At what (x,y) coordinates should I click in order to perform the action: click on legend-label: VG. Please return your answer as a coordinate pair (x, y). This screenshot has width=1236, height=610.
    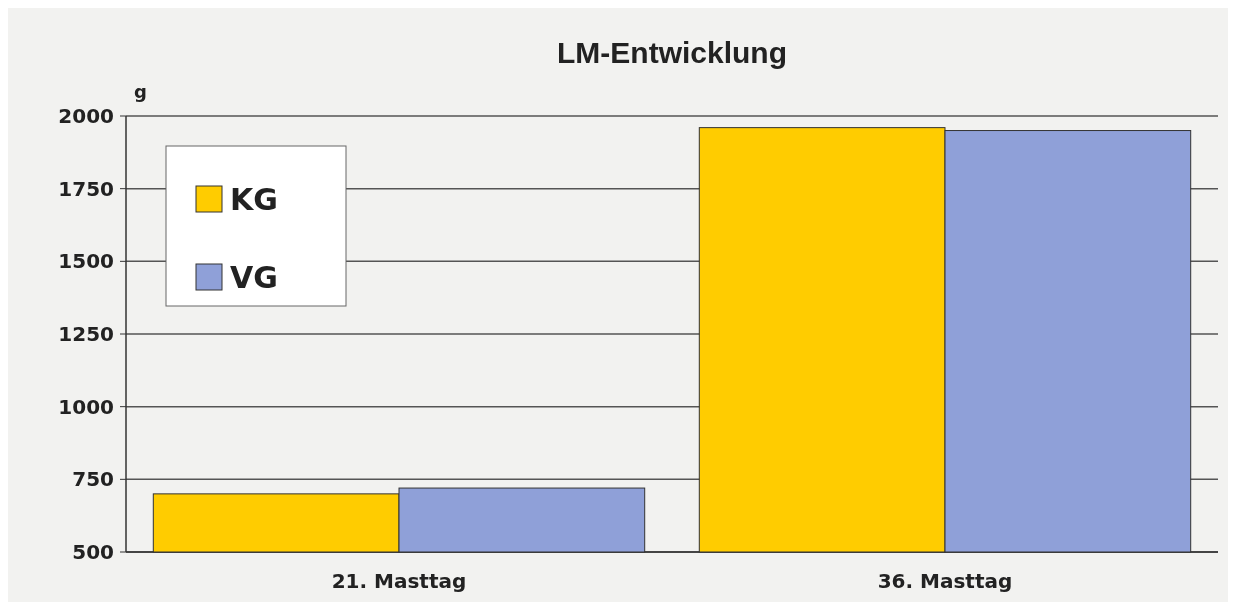
    Looking at the image, I should click on (254, 277).